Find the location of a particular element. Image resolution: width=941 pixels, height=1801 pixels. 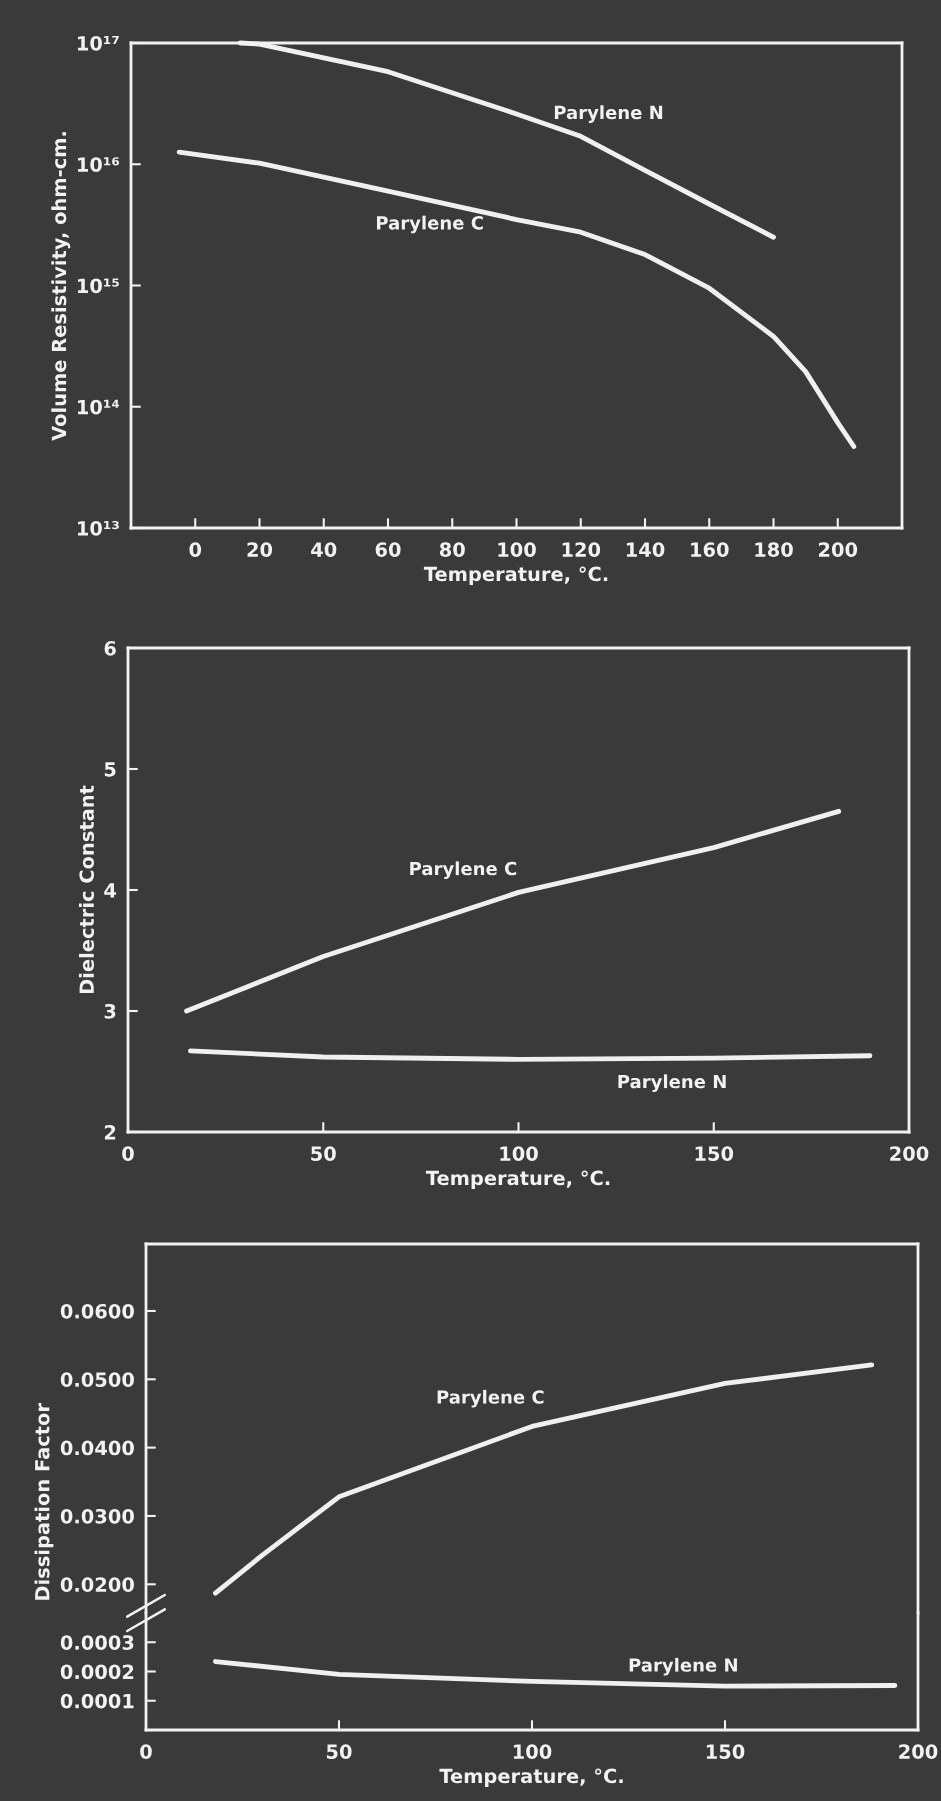

x-tick-label: 40 is located at coordinates (324, 549).